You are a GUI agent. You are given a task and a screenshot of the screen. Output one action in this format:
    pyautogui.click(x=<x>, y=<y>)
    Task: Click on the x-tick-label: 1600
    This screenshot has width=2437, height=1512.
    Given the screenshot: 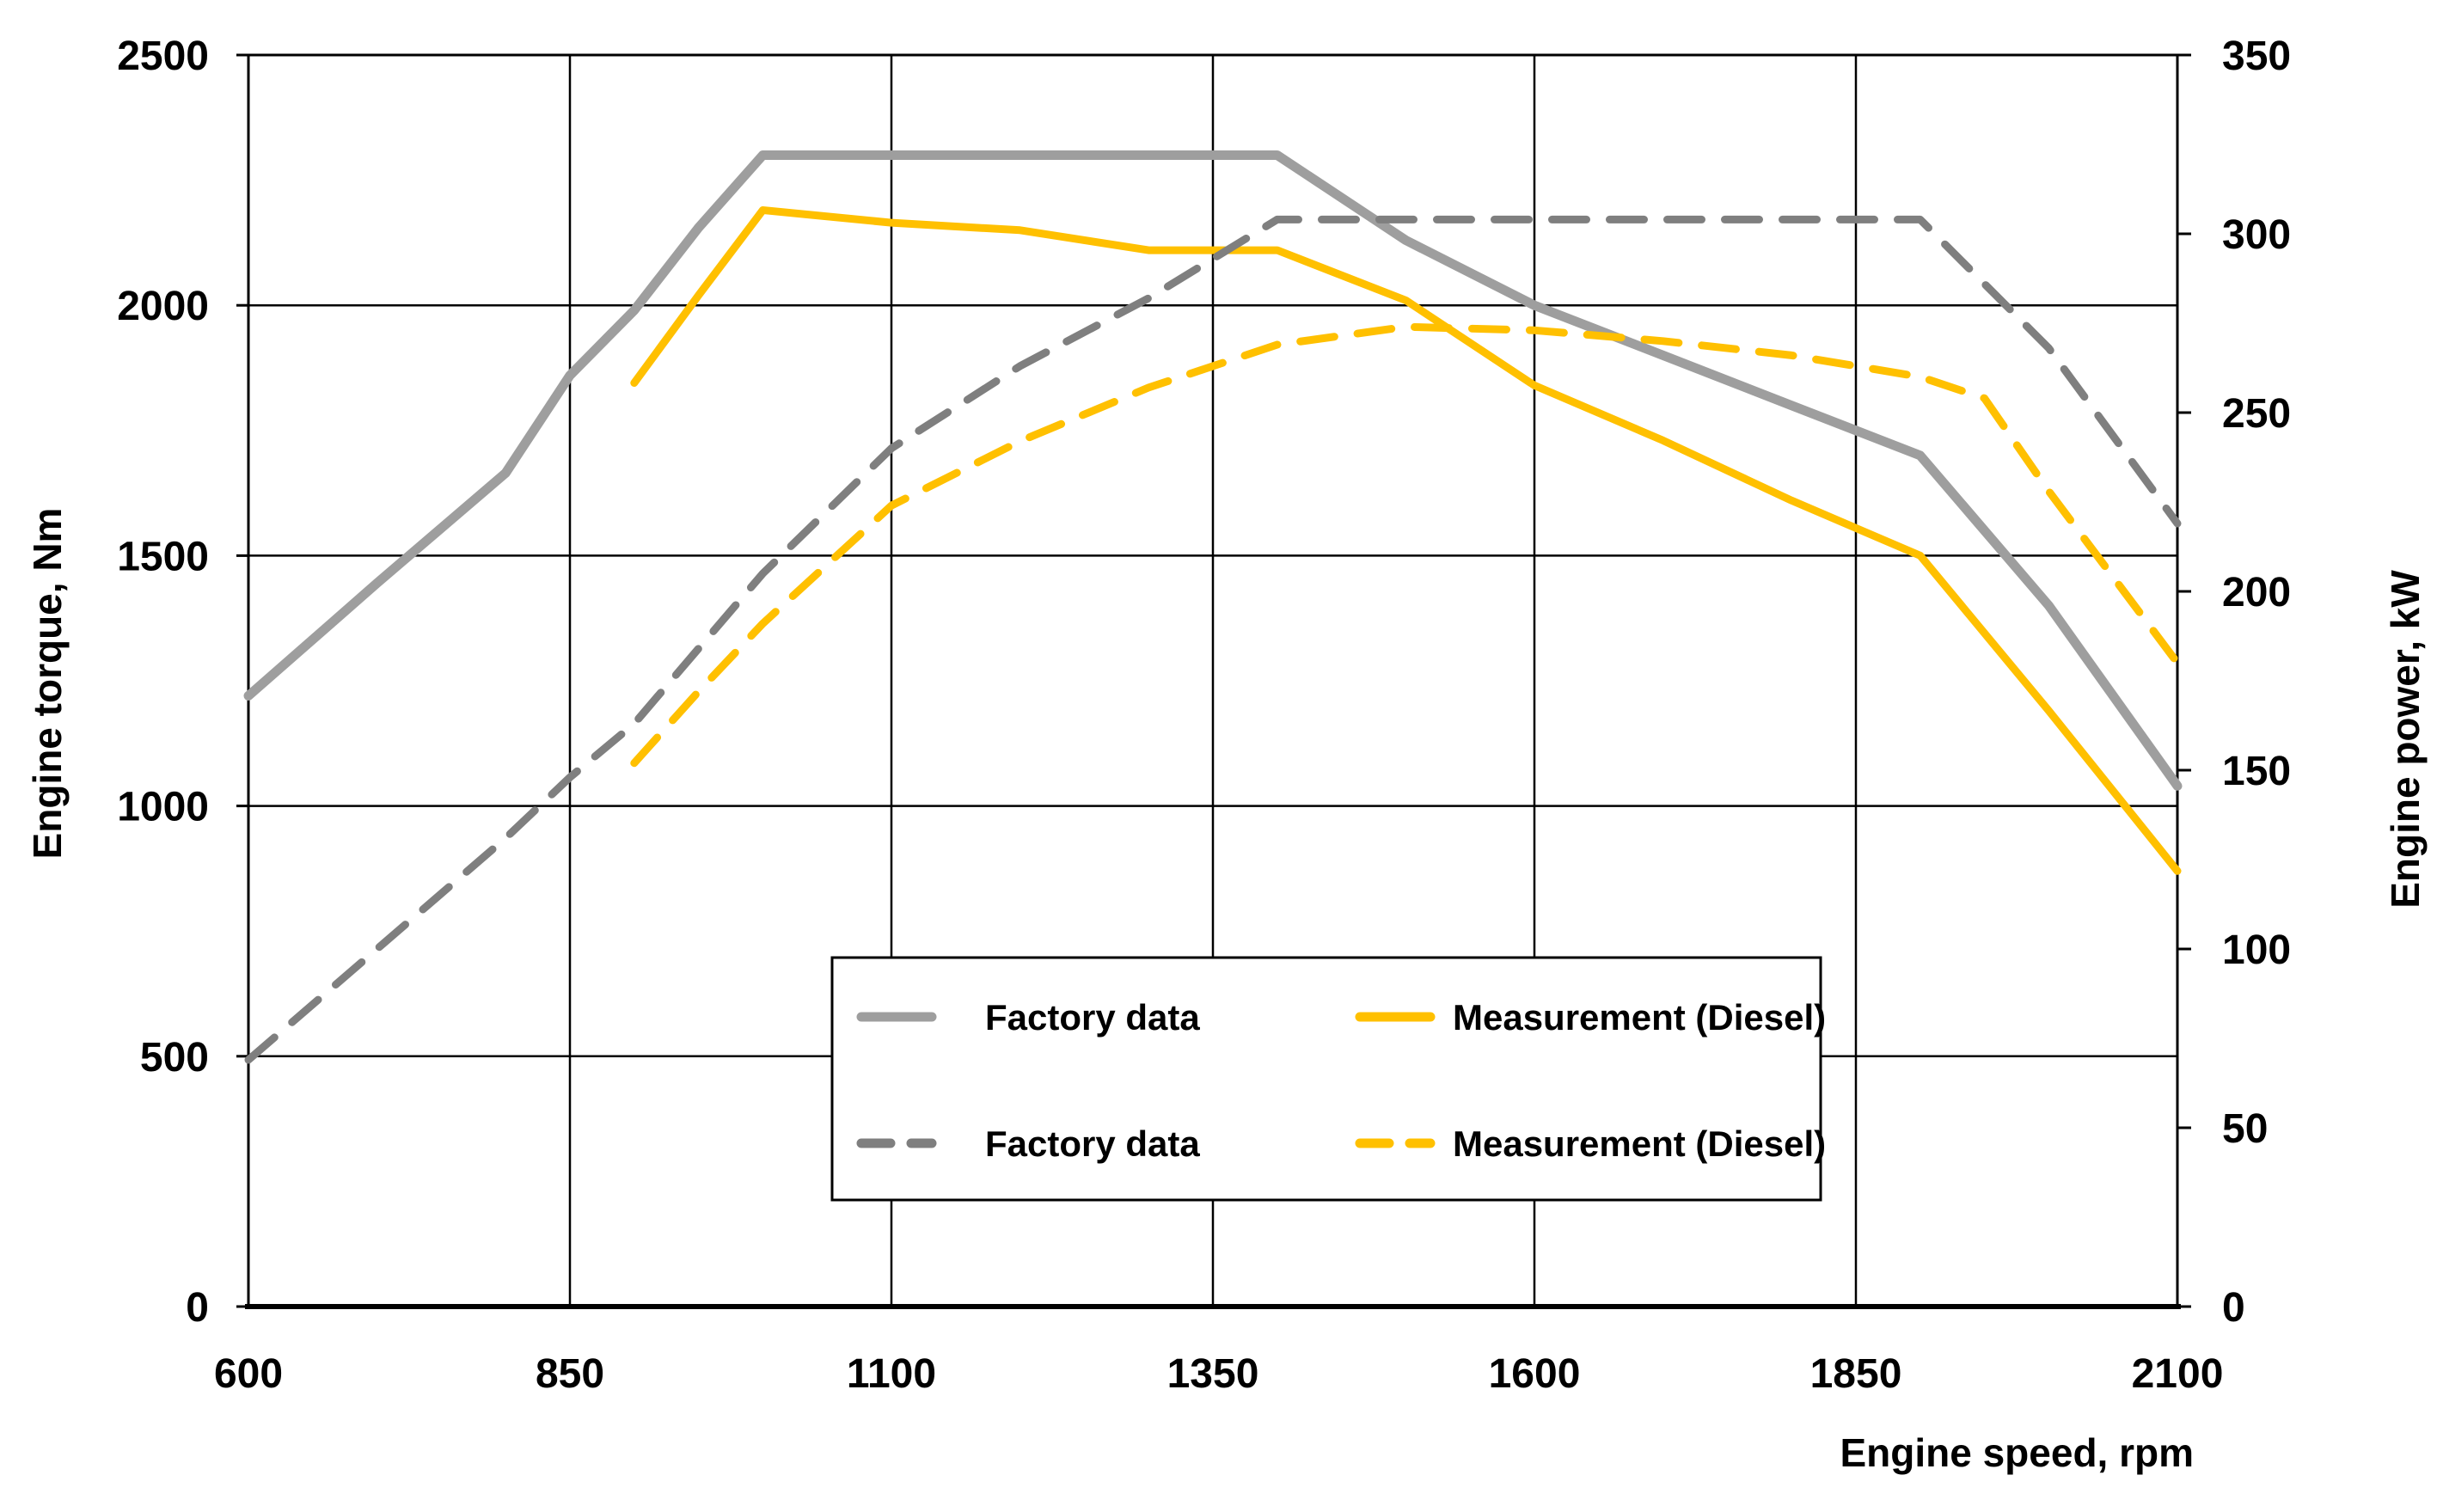 What is the action you would take?
    pyautogui.click(x=1535, y=1374)
    